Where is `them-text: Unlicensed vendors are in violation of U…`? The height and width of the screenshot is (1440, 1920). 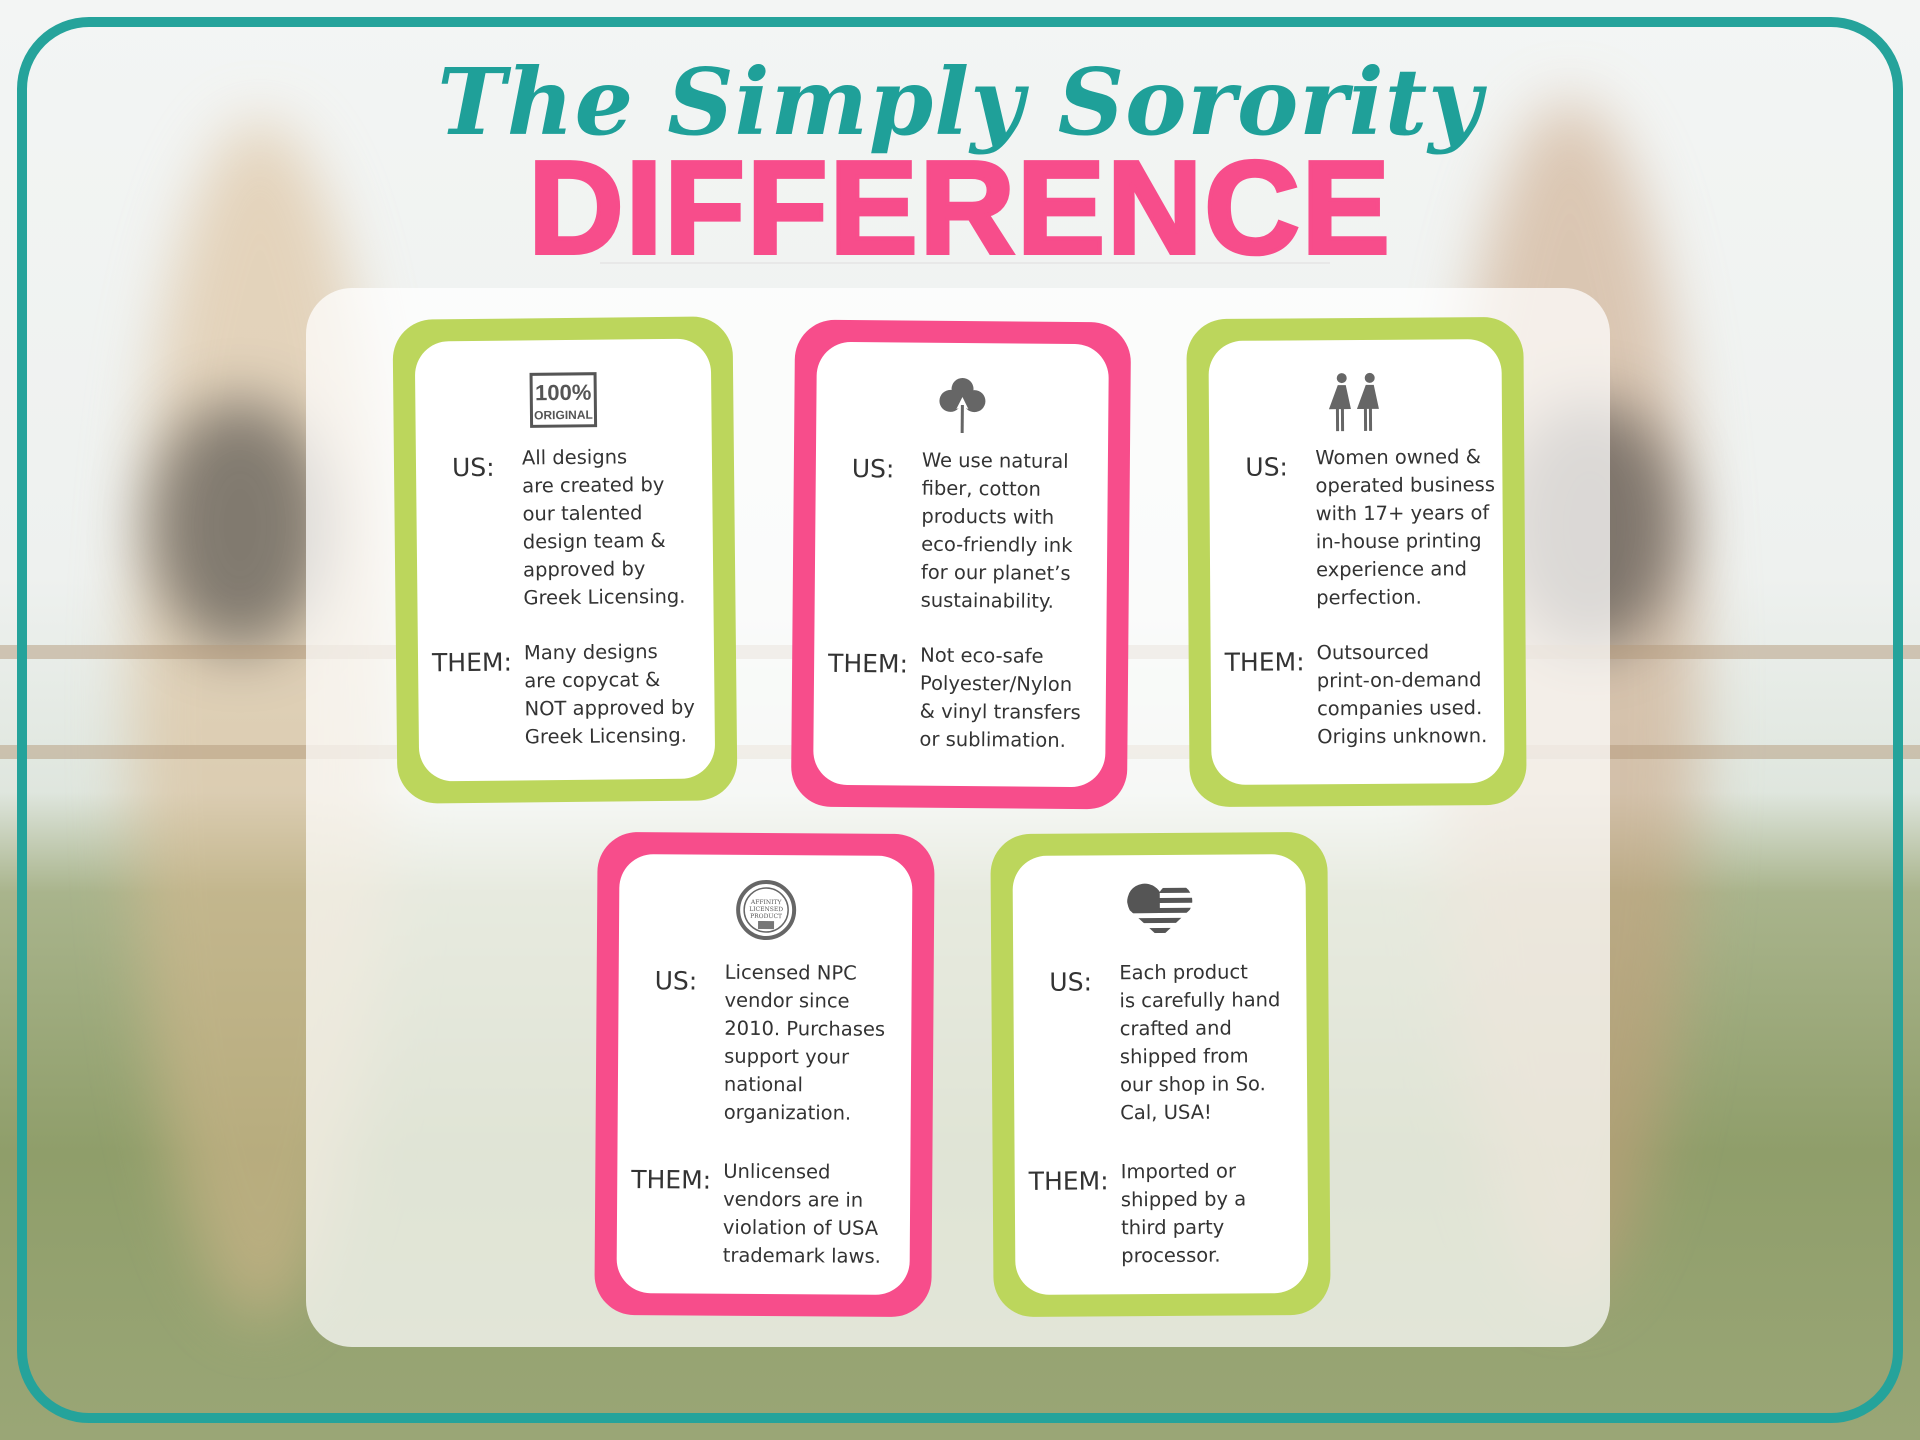 them-text: Unlicensed vendors are in violation of U… is located at coordinates (801, 1213).